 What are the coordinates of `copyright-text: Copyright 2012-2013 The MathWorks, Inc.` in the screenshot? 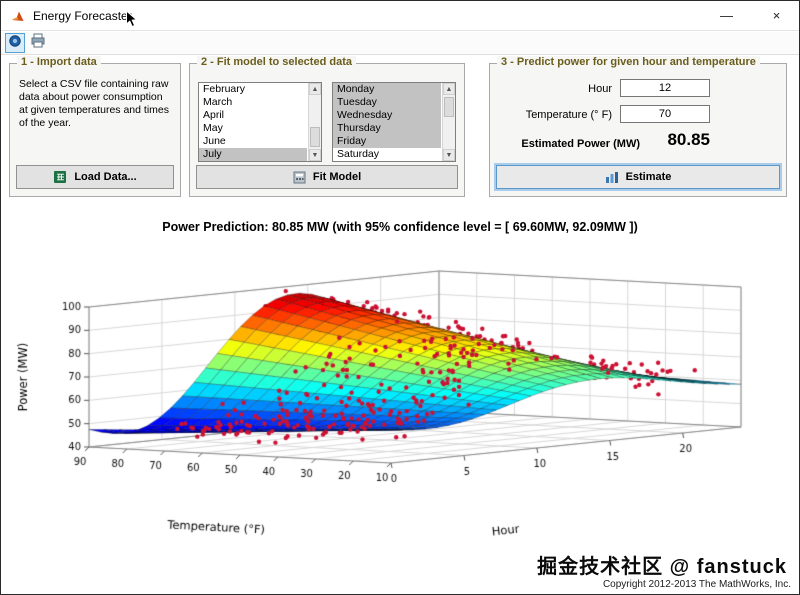 It's located at (696, 584).